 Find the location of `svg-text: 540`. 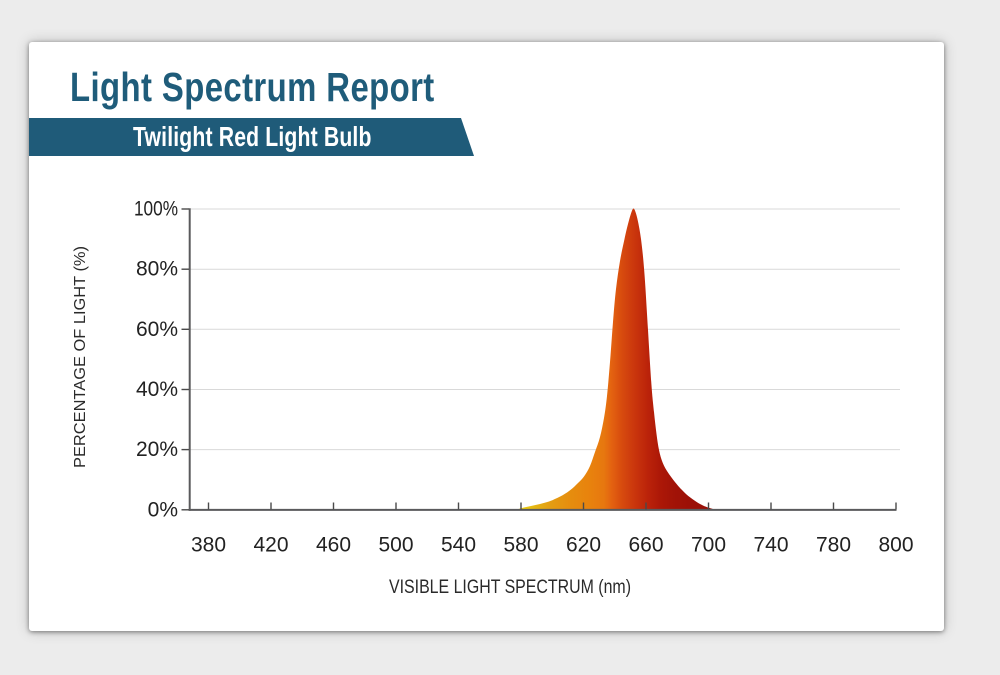

svg-text: 540 is located at coordinates (458, 545).